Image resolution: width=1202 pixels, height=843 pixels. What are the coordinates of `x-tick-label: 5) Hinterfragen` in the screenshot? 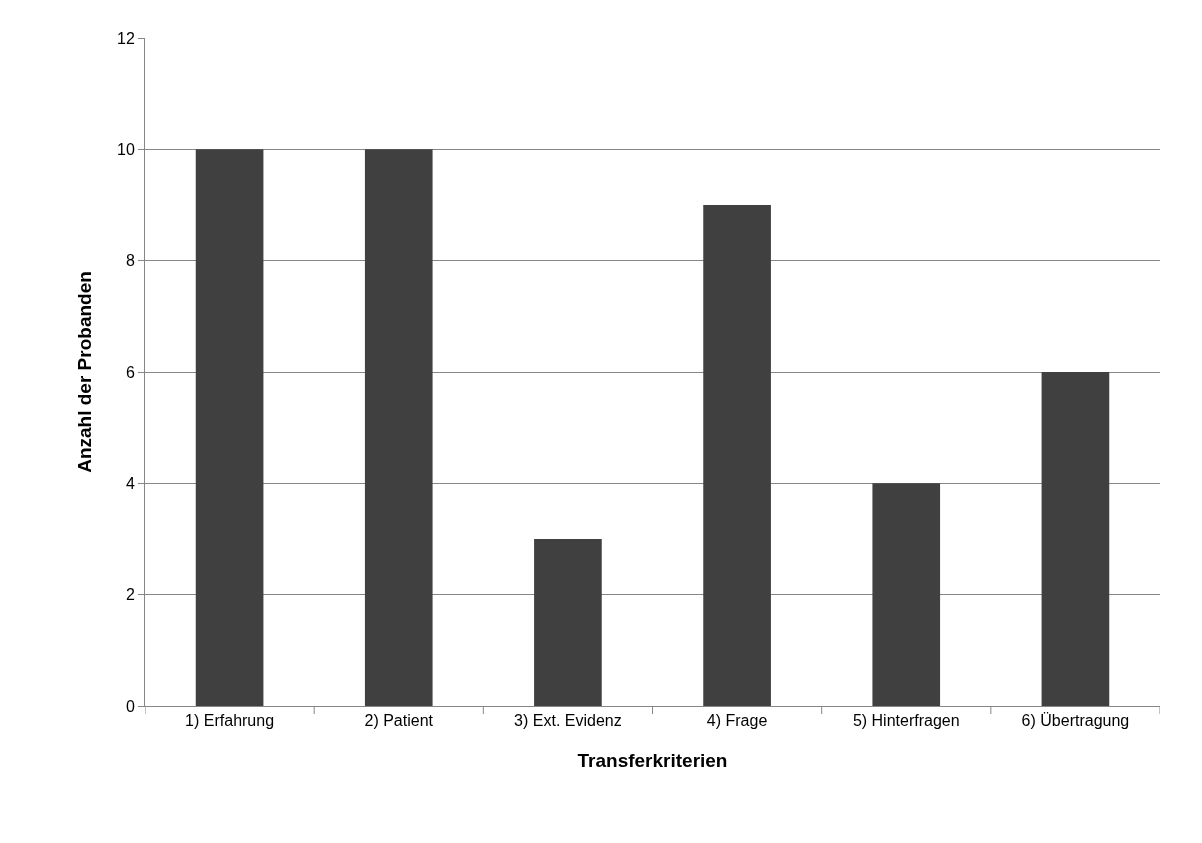 It's located at (906, 721).